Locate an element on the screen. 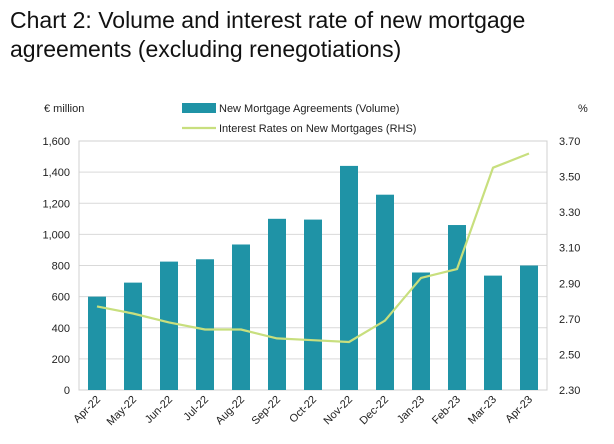 This screenshot has height=444, width=614. right-tick-label: 3.70 is located at coordinates (569, 142).